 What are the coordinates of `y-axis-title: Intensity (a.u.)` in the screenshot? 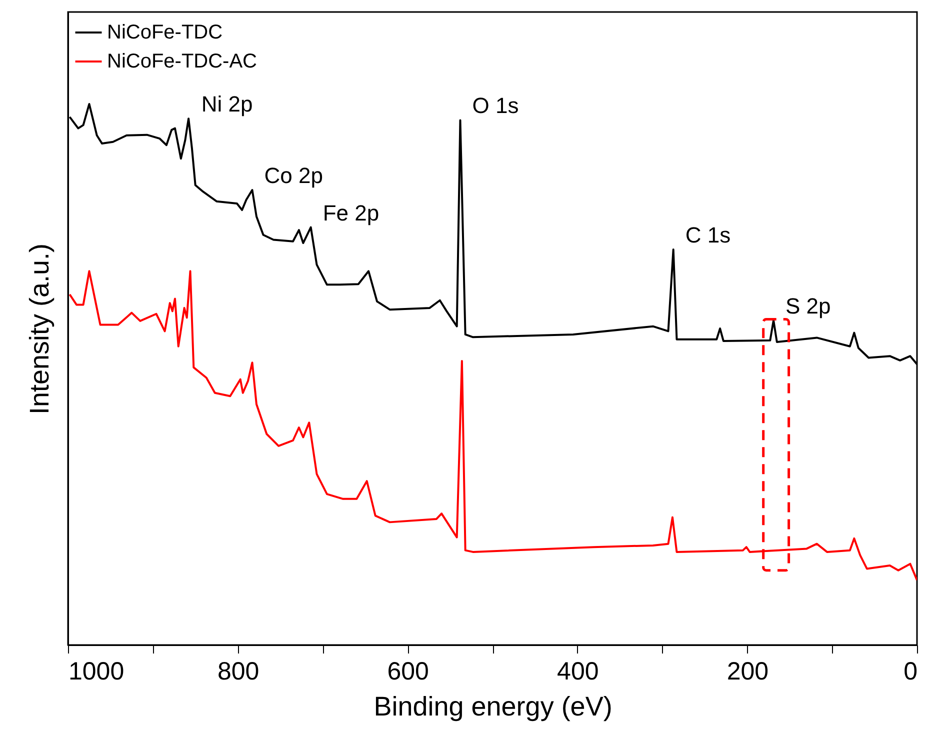 It's located at (39, 329).